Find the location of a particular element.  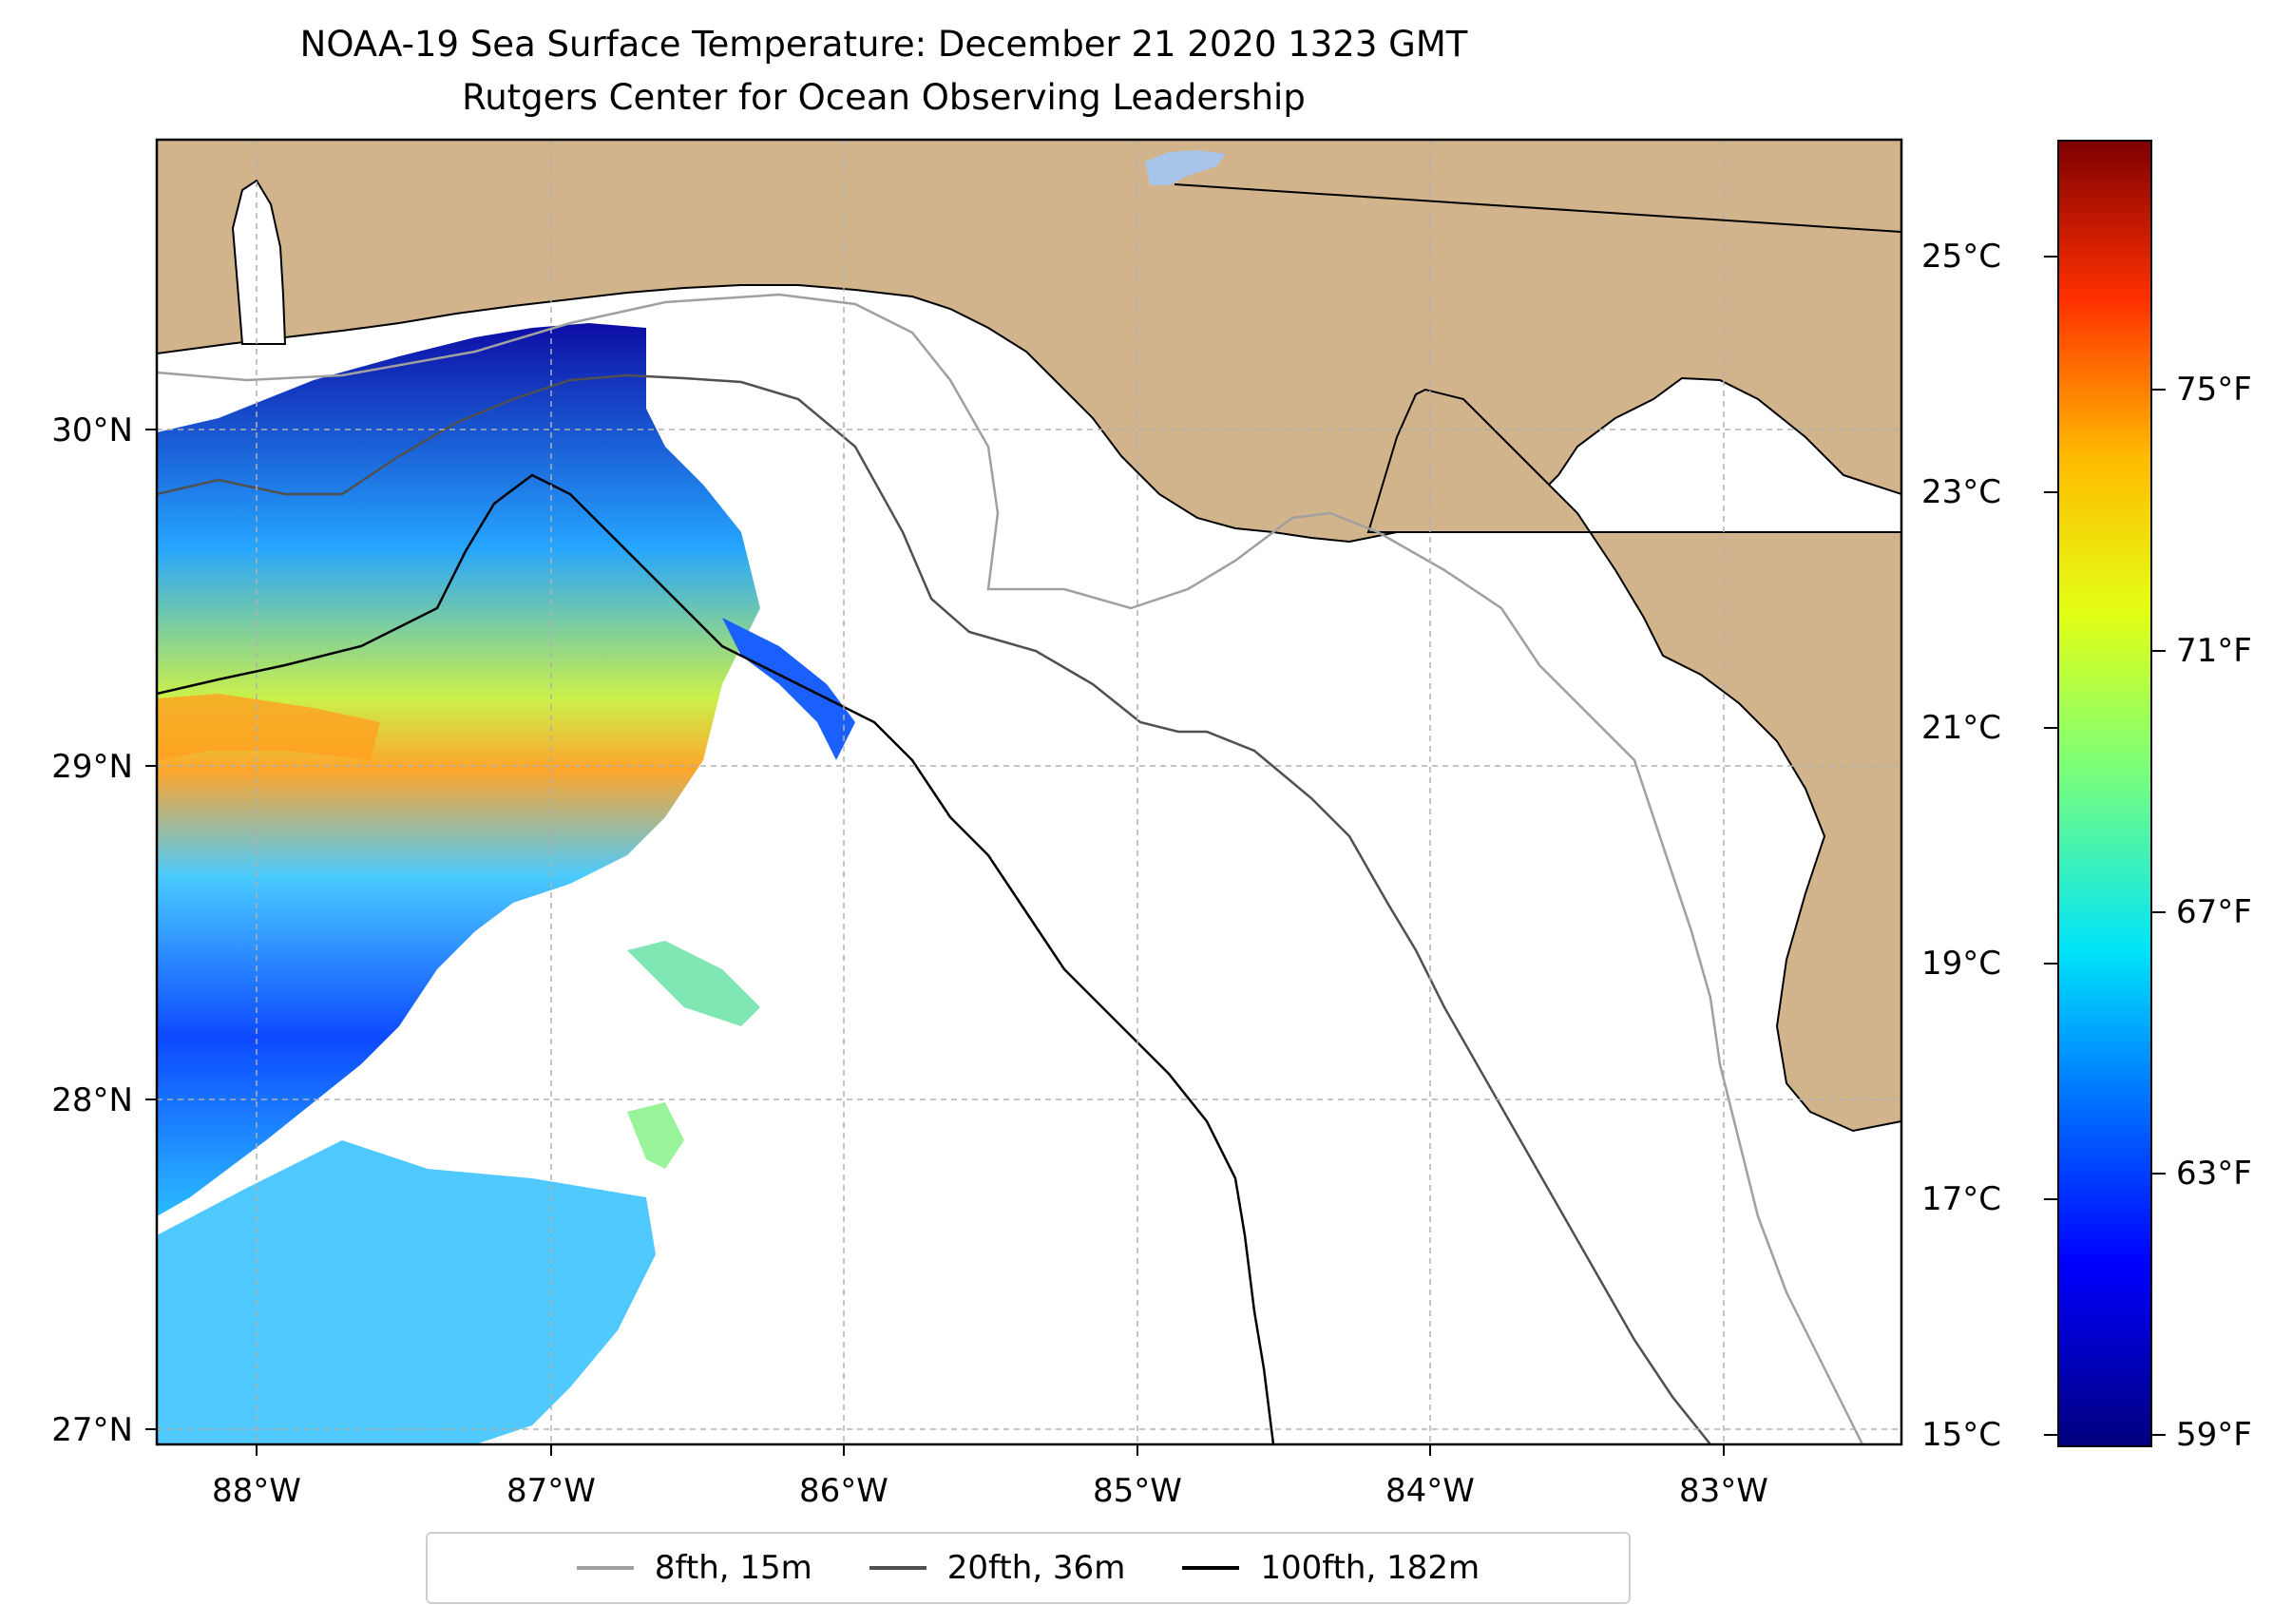

sst-warm-band is located at coordinates (268, 727).